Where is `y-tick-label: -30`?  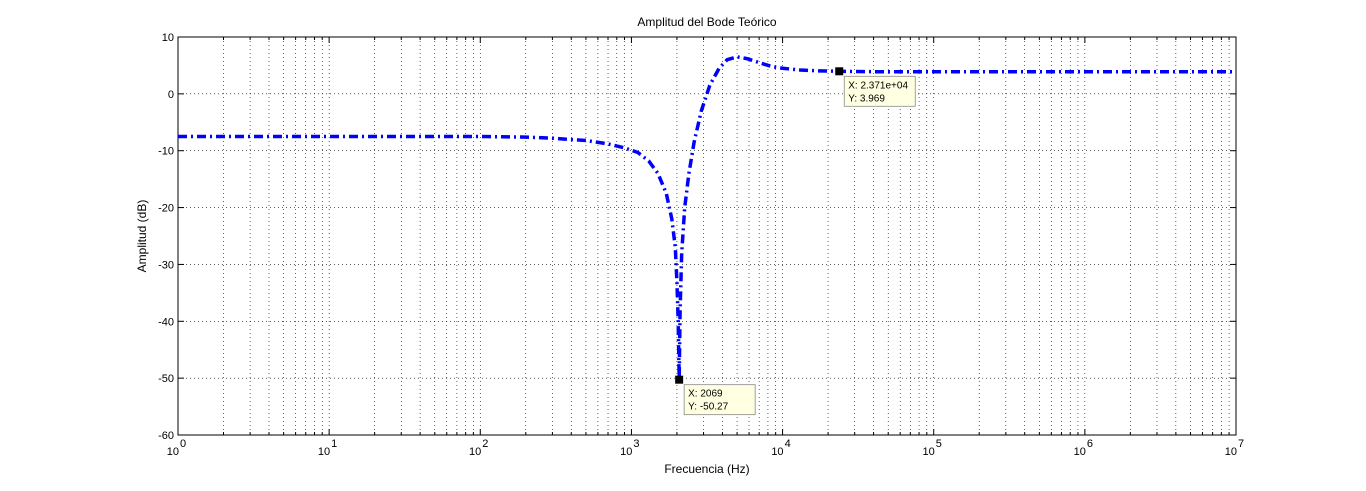
y-tick-label: -30 is located at coordinates (166, 265).